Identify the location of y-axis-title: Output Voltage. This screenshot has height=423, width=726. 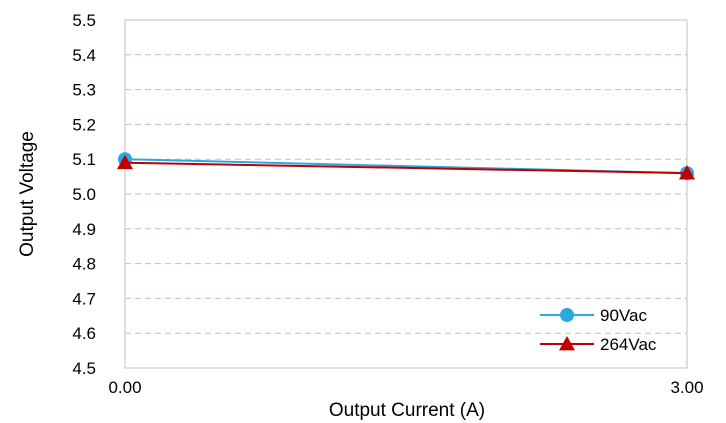
(27, 194).